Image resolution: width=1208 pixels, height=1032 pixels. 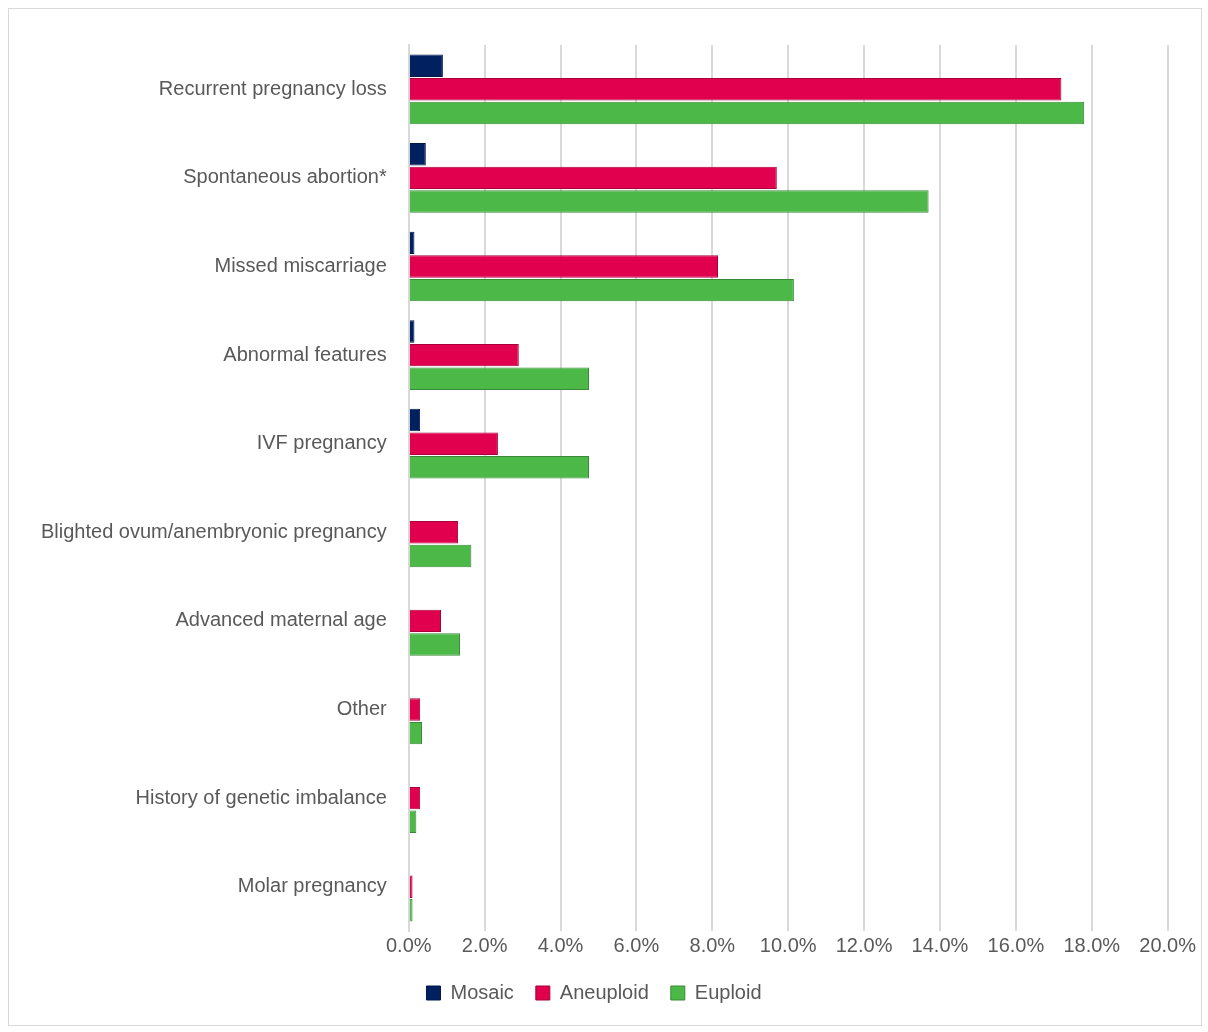 What do you see at coordinates (940, 944) in the screenshot?
I see `x-tick-label: 14.0%` at bounding box center [940, 944].